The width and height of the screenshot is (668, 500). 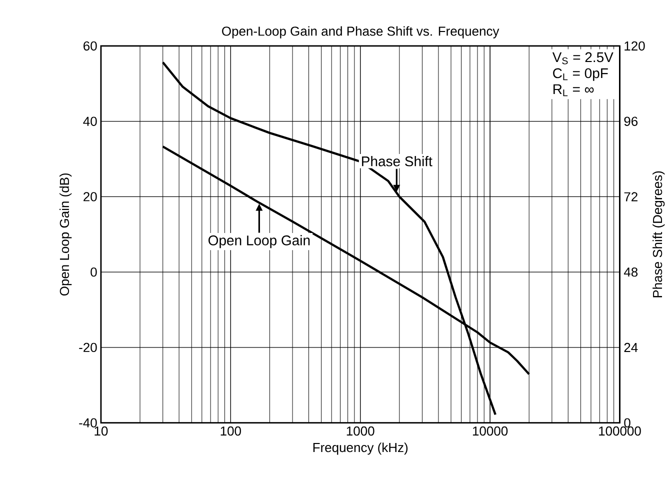 What do you see at coordinates (631, 347) in the screenshot?
I see `y2-tick-label: 24` at bounding box center [631, 347].